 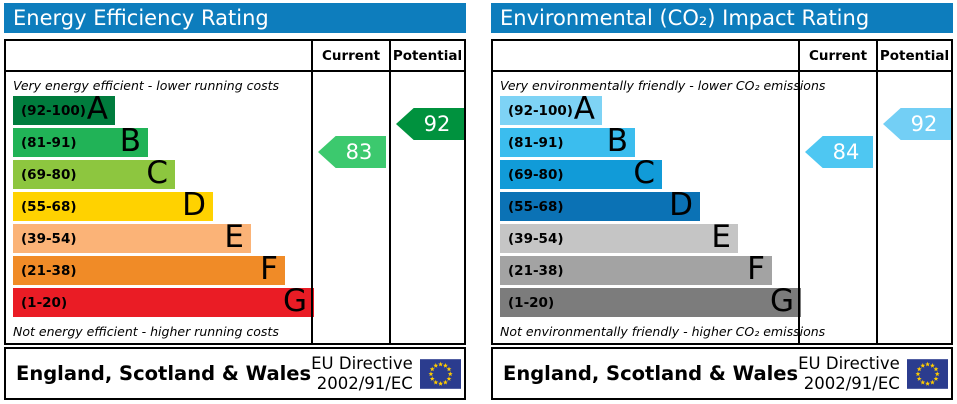 I want to click on current-rating-arrow: 84, so click(x=839, y=152).